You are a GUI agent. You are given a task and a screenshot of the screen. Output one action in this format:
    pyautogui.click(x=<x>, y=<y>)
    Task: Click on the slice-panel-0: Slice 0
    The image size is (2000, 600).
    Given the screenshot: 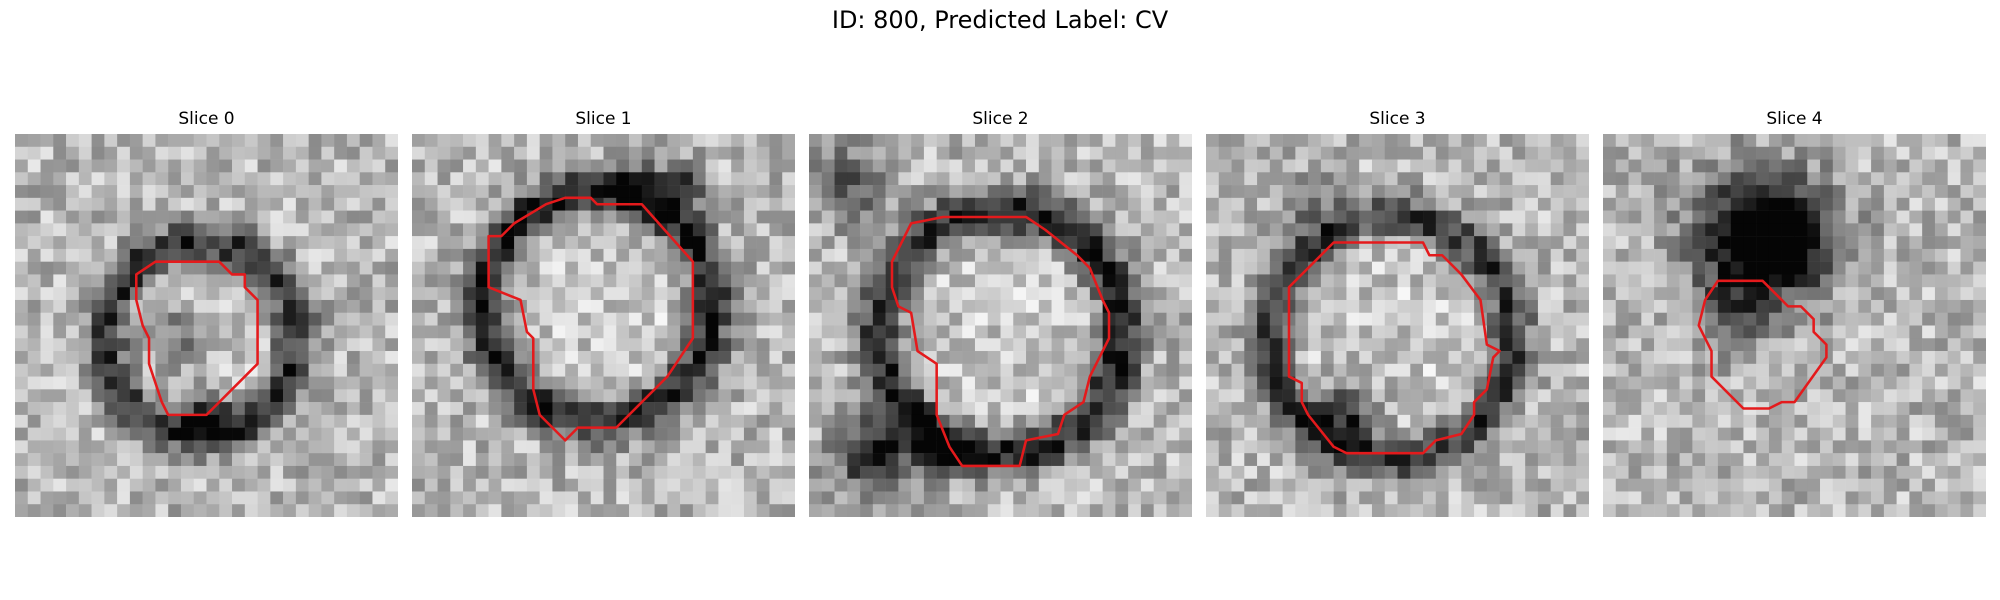 What is the action you would take?
    pyautogui.click(x=206, y=312)
    